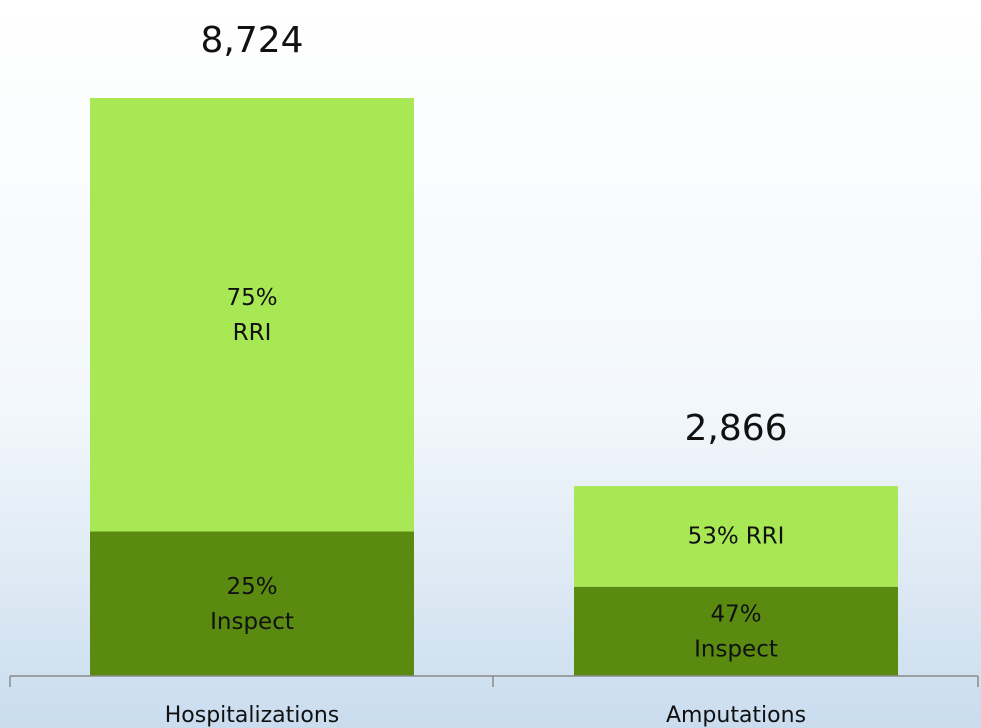  What do you see at coordinates (735, 428) in the screenshot?
I see `total-label: 2,866` at bounding box center [735, 428].